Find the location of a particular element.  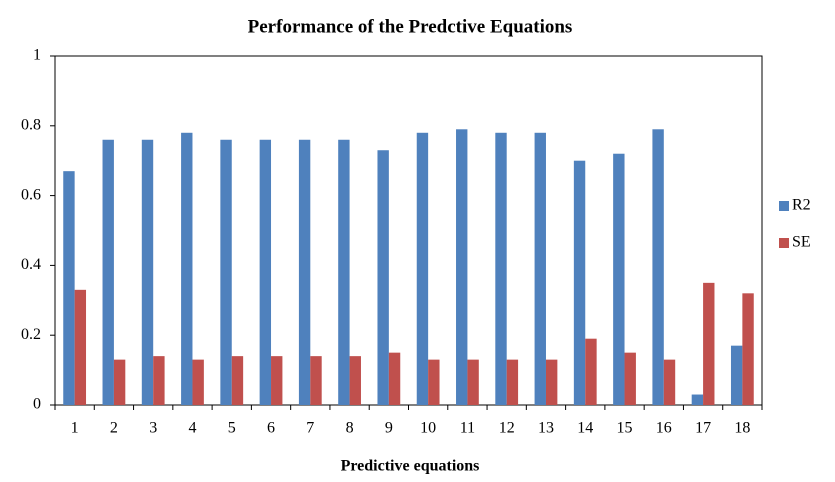

x-tick-label: 6 is located at coordinates (271, 428).